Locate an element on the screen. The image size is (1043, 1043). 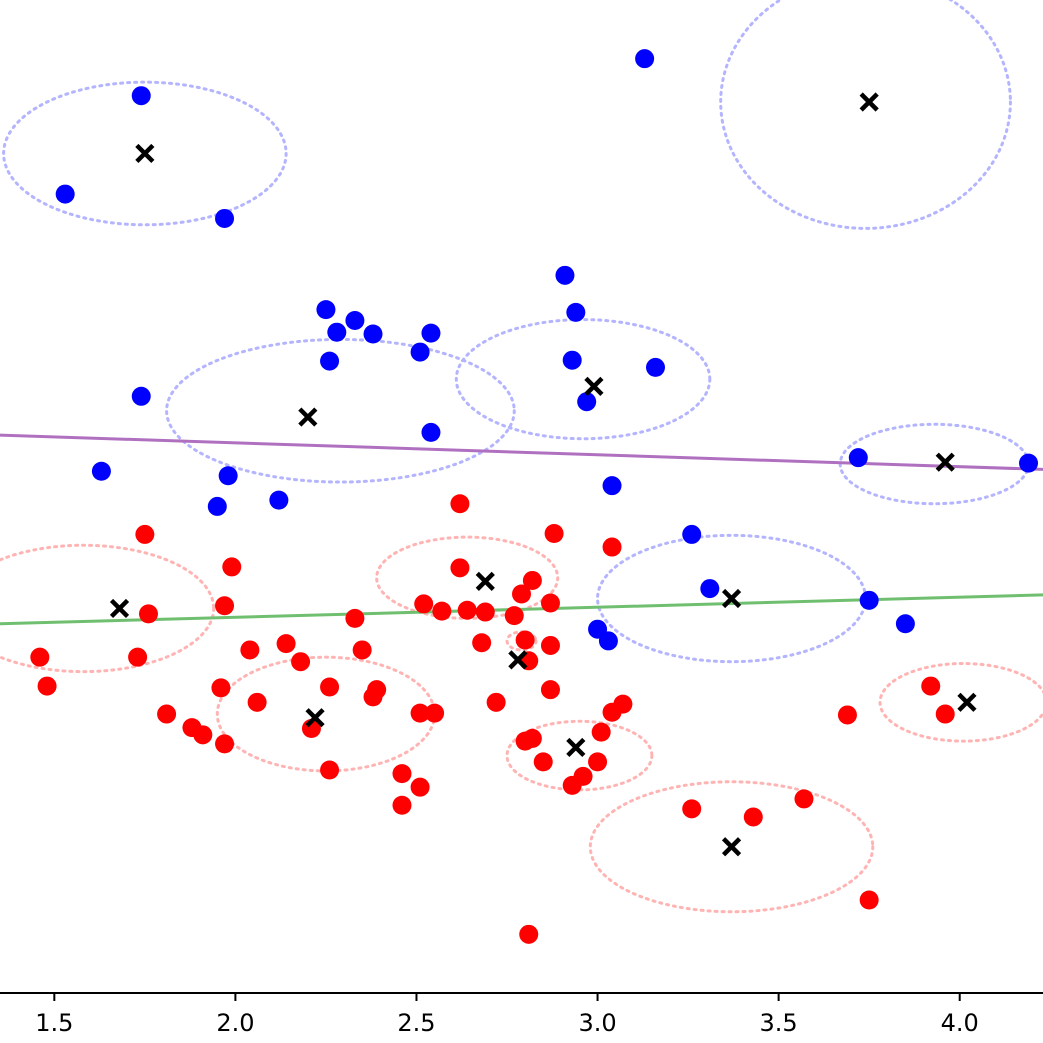
x-axis: 1.5 2.0 2.5 3.0 3.5 4.0 is located at coordinates (521, 1014).